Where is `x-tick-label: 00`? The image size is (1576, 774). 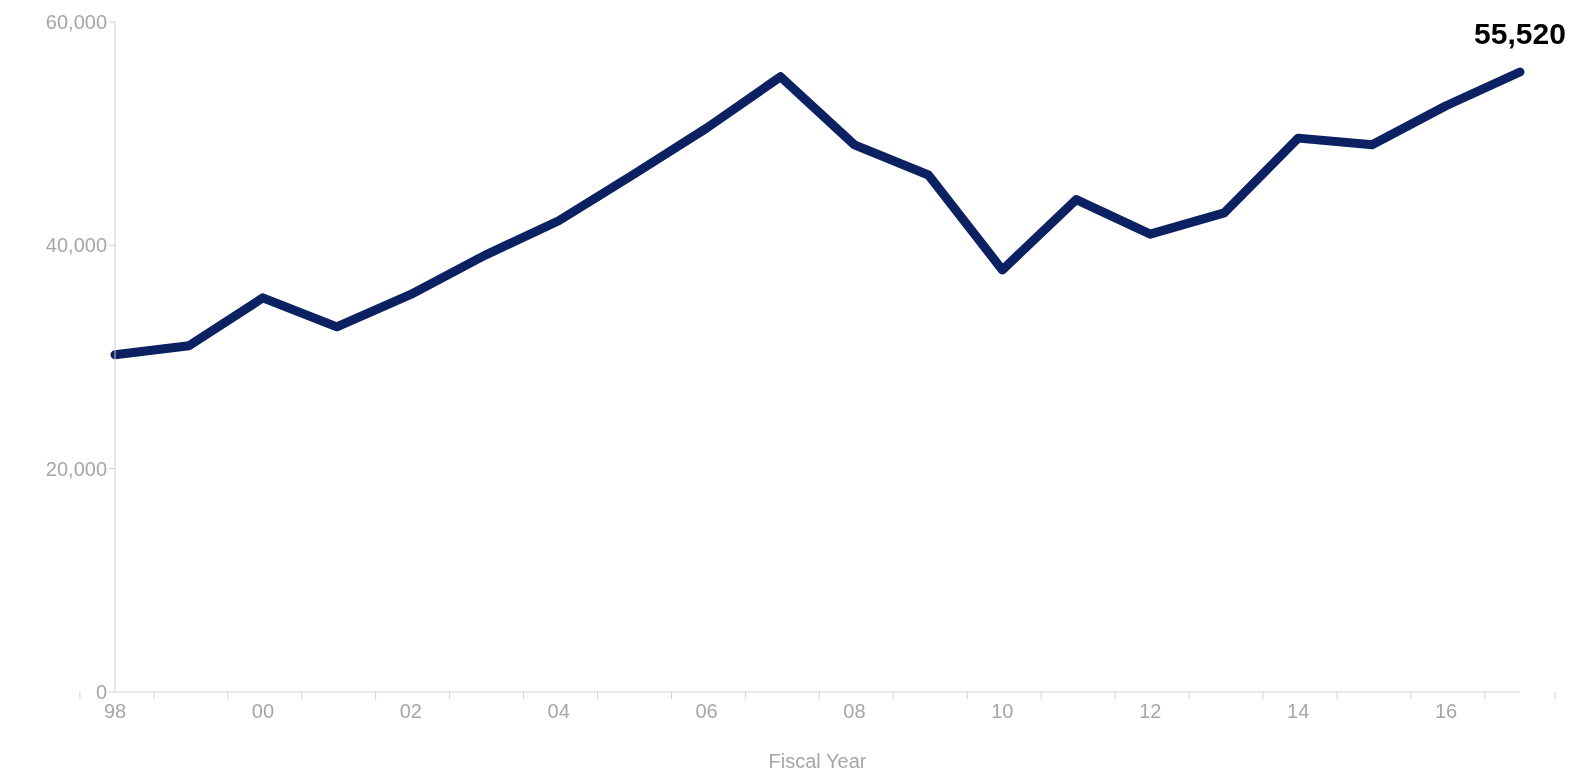 x-tick-label: 00 is located at coordinates (263, 711).